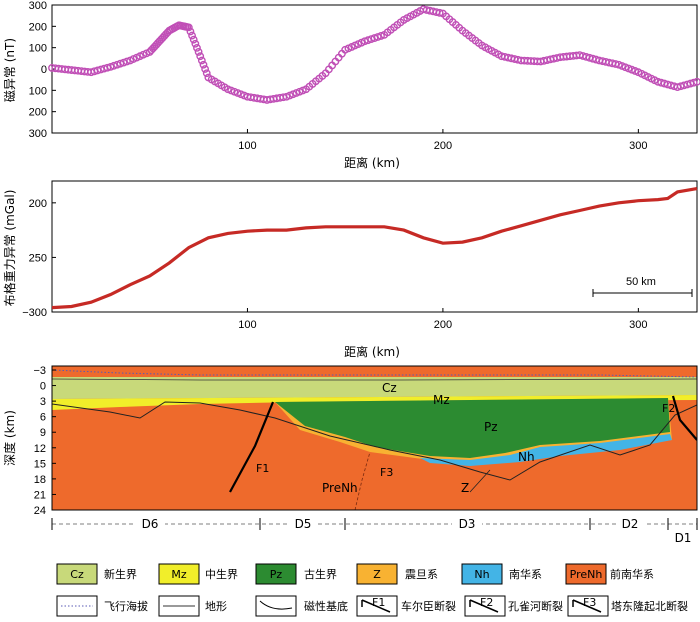 The height and width of the screenshot is (622, 700). I want to click on legend-item-pz: Pz 古生界, so click(296, 574).